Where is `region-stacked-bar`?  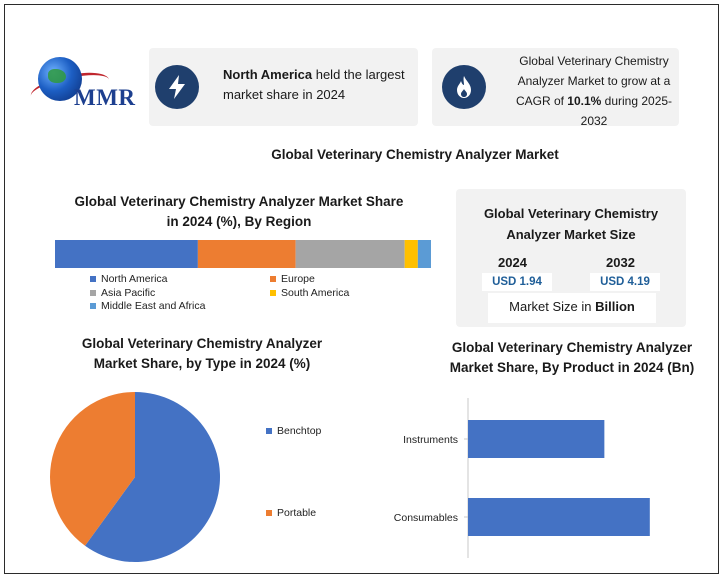 region-stacked-bar is located at coordinates (243, 254).